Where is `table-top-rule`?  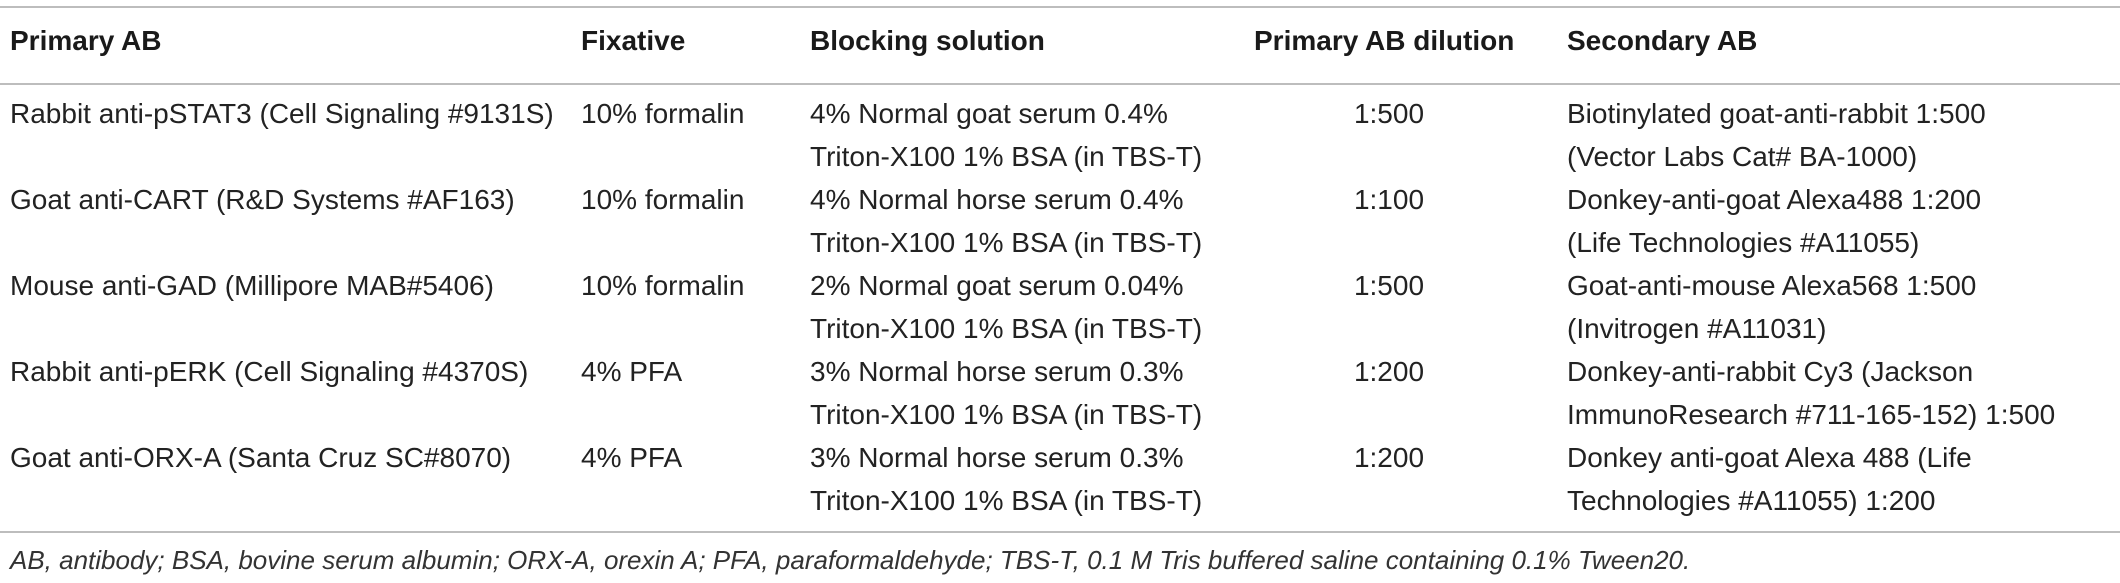 table-top-rule is located at coordinates (1060, 7).